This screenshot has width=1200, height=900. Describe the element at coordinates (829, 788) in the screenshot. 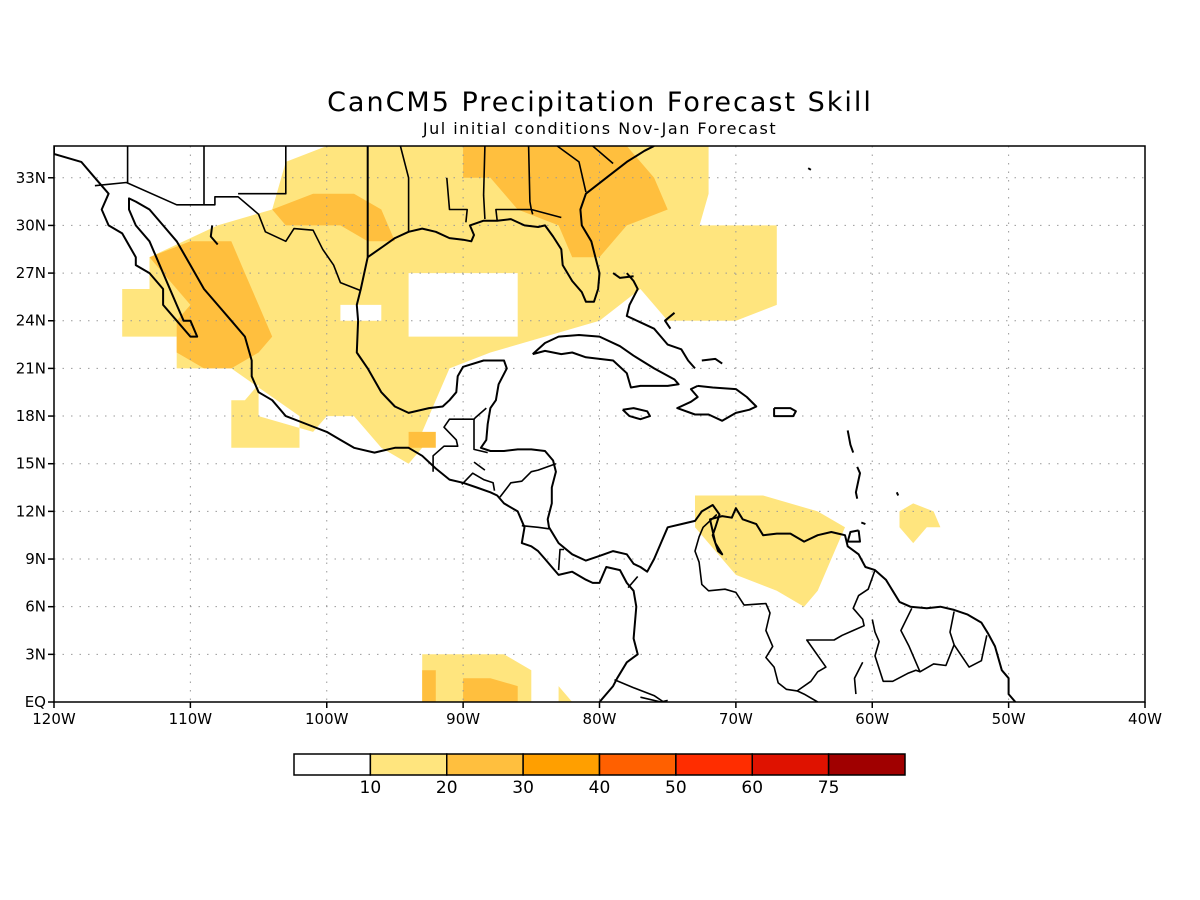

I see `colorbar-label: 75` at that location.